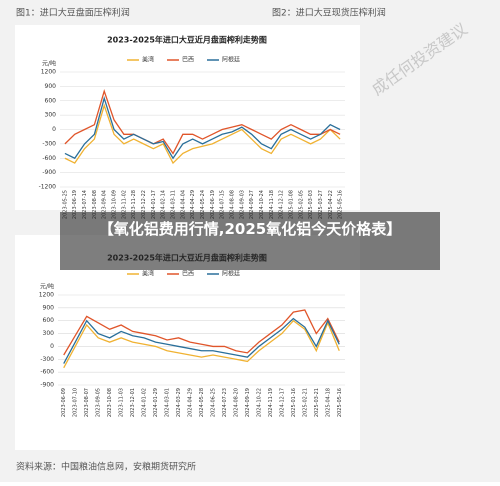 Image resolution: width=500 pixels, height=486 pixels. I want to click on x-tick-label: 2024-08-20, so click(236, 402).